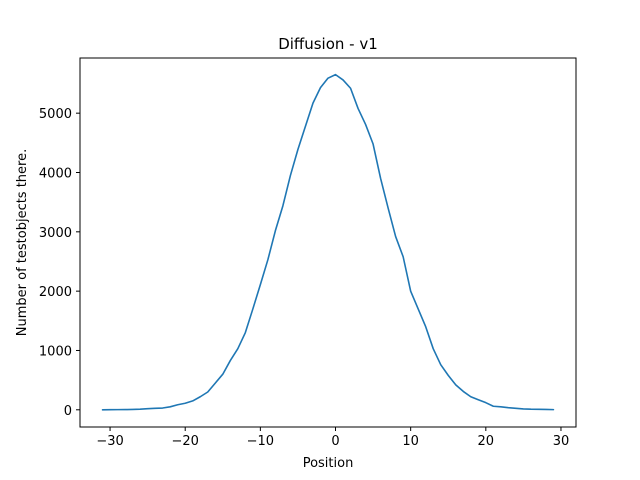  Describe the element at coordinates (328, 463) in the screenshot. I see `x-axis-label: Position` at that location.